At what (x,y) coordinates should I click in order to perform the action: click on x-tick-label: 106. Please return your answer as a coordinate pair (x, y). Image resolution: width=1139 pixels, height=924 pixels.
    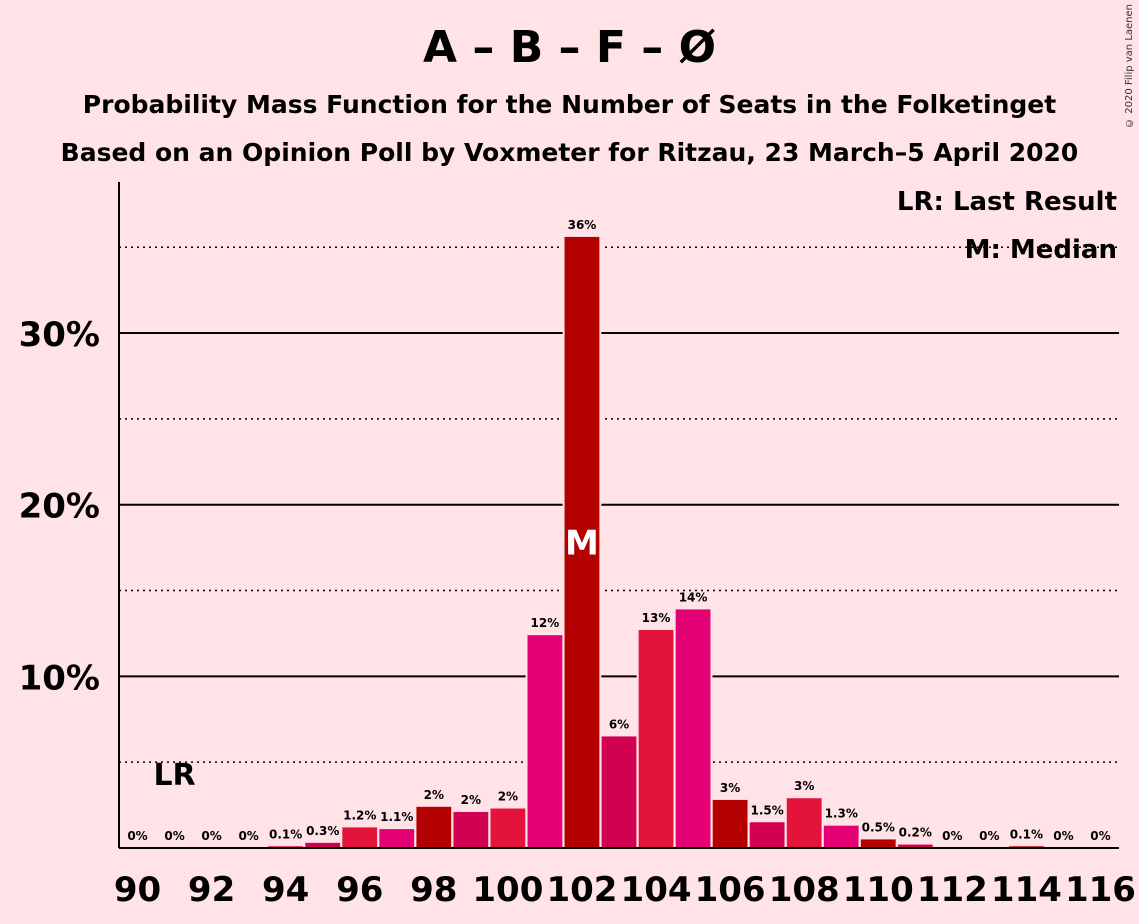
    Looking at the image, I should click on (730, 890).